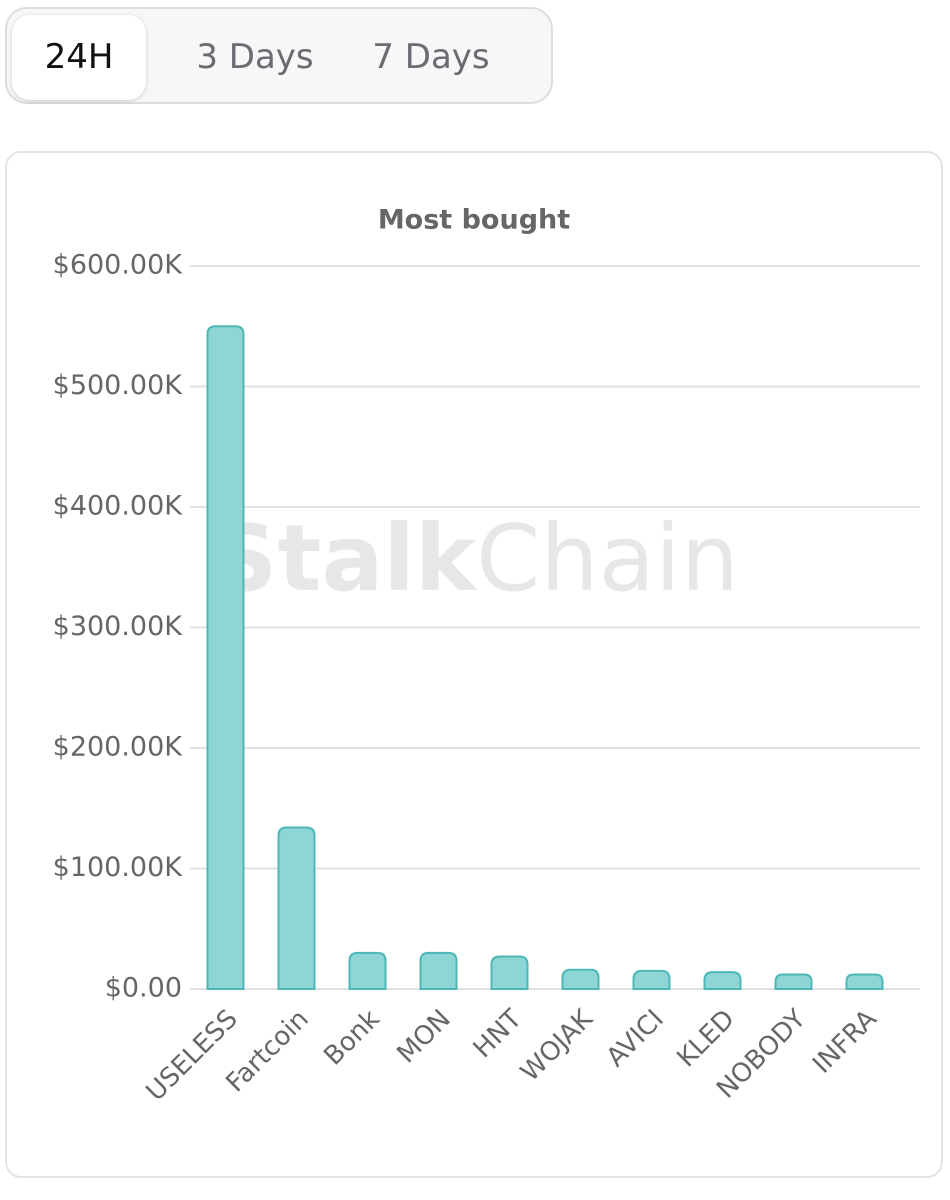 This screenshot has height=1200, width=950. I want to click on x-tick-label: WOJAK, so click(557, 1045).